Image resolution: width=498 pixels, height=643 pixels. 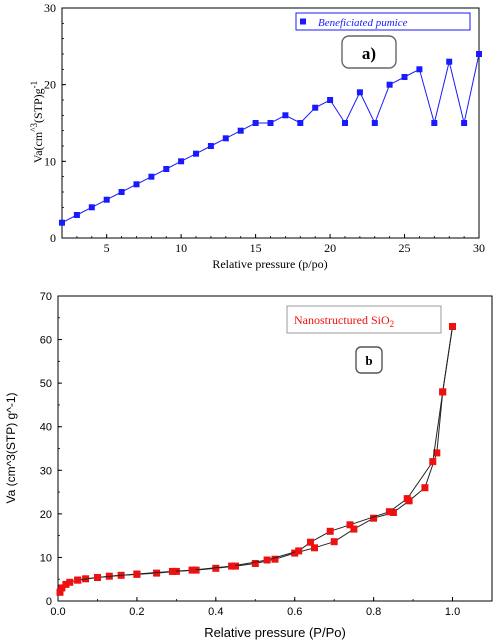 What do you see at coordinates (269, 264) in the screenshot?
I see `panel-a-x-axis-label: Relative pressure (p/po)` at bounding box center [269, 264].